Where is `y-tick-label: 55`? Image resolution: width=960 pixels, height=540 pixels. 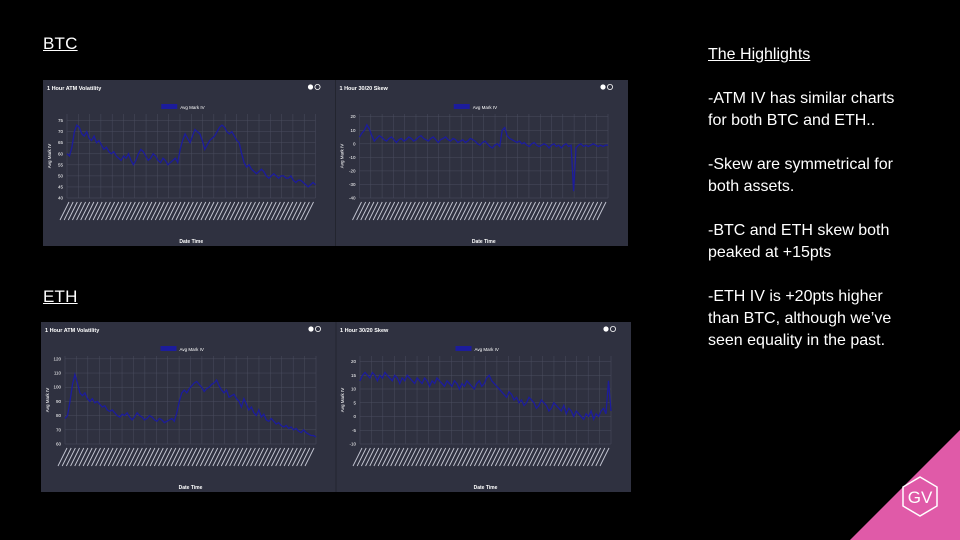
y-tick-label: 55 is located at coordinates (61, 164).